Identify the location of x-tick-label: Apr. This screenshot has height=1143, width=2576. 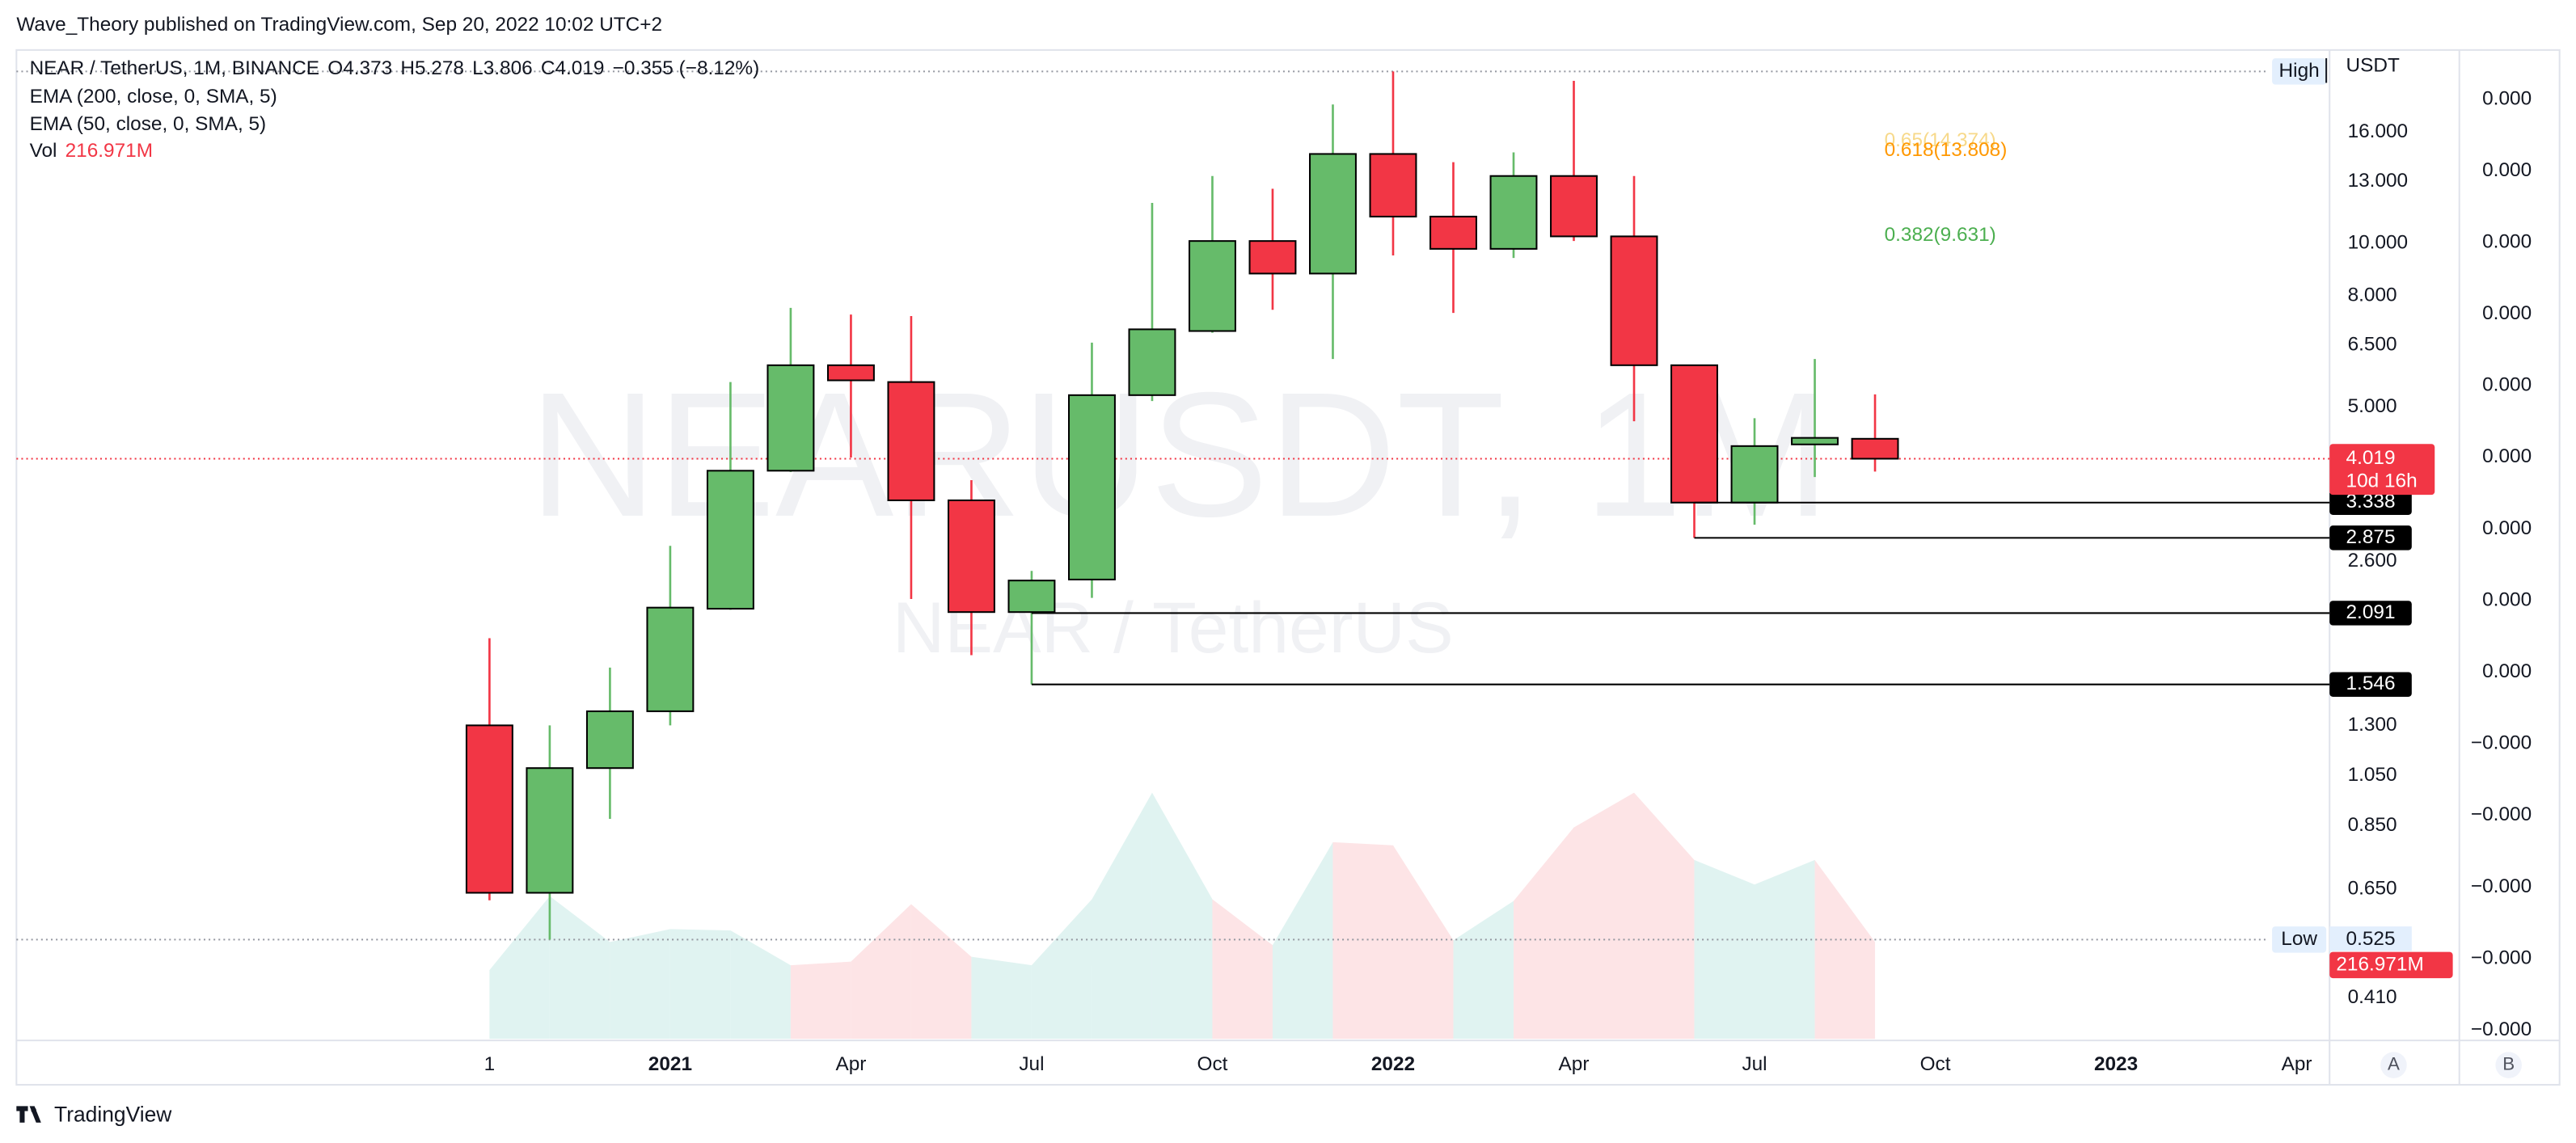
(1574, 1064).